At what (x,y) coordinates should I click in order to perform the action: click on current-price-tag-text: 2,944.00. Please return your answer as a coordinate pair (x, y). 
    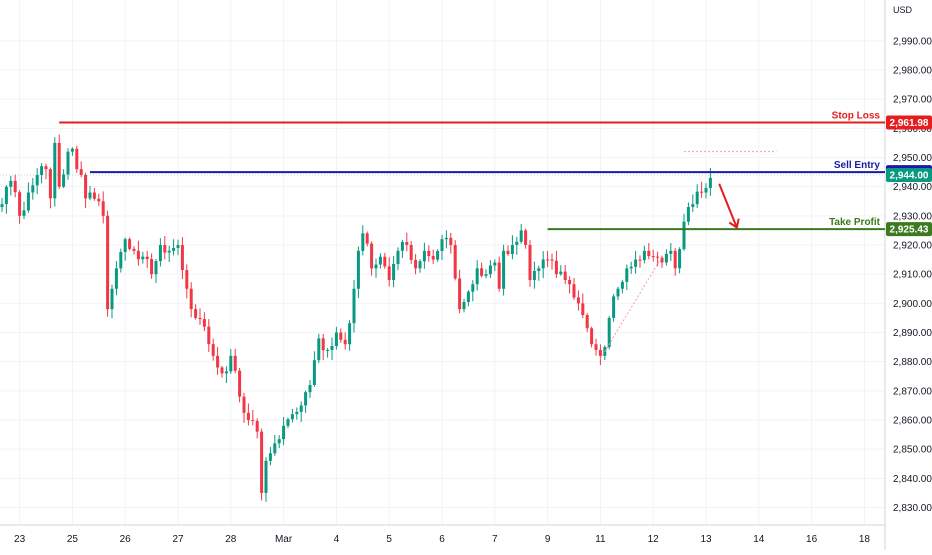
    Looking at the image, I should click on (909, 176).